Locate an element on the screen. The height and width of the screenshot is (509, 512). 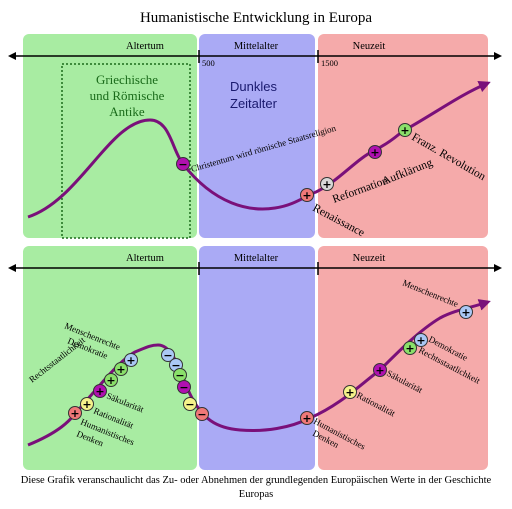
antiquity-highlight-box is located at coordinates (126, 151).